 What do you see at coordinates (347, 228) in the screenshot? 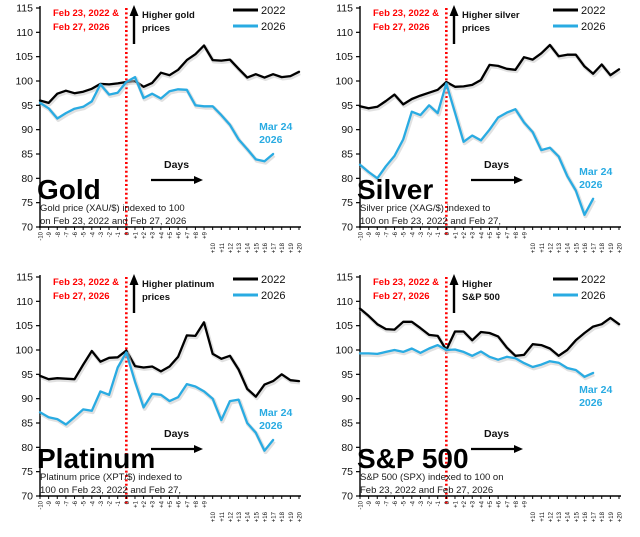
I see `y-tick-label: 70` at bounding box center [347, 228].